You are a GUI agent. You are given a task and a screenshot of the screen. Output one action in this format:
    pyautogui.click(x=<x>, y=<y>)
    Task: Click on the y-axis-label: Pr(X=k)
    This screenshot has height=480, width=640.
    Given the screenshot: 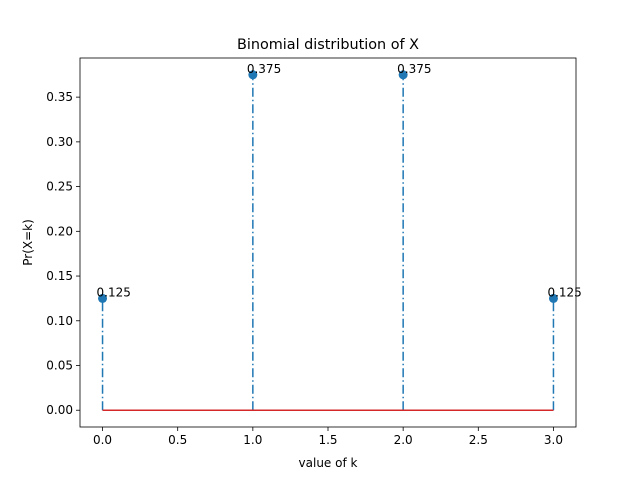 What is the action you would take?
    pyautogui.click(x=28, y=242)
    